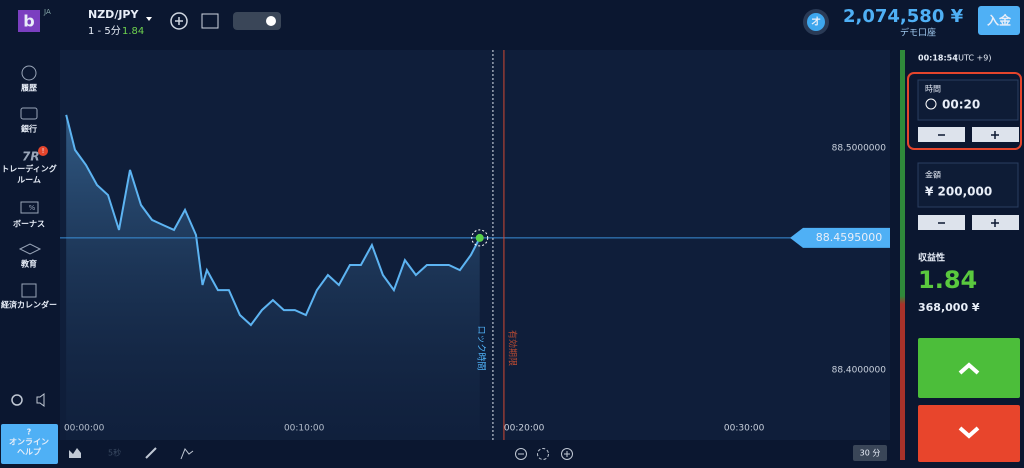  Describe the element at coordinates (47, 12) in the screenshot. I see `lang: JA` at that location.